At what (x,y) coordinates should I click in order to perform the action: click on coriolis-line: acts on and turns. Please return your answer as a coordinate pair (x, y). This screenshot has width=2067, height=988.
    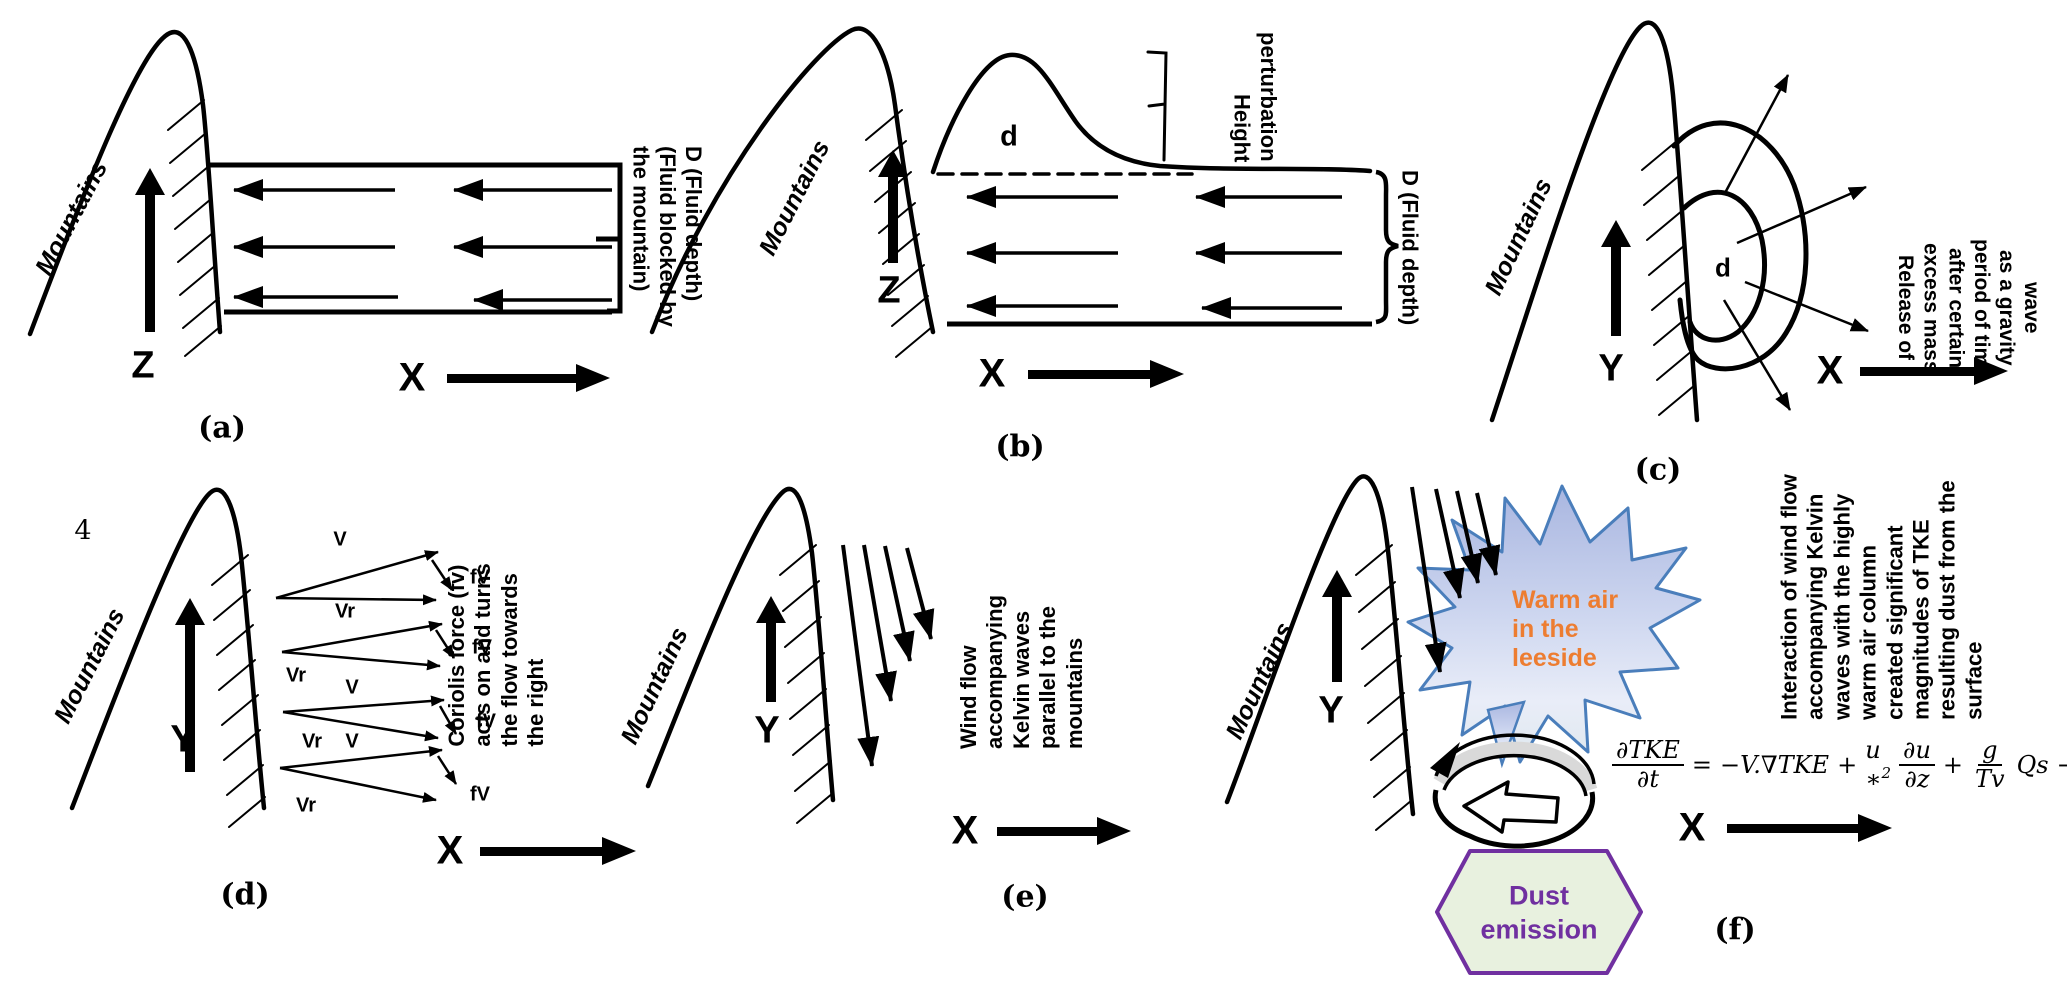
    Looking at the image, I should click on (483, 655).